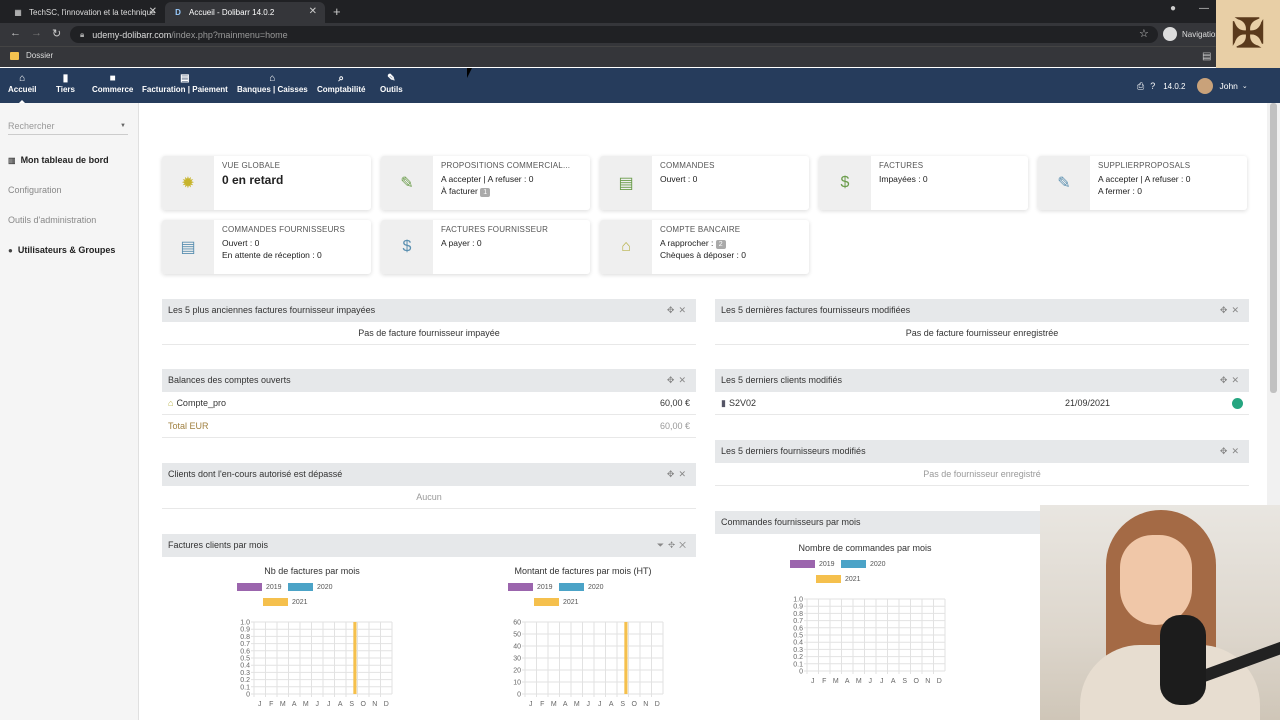 Image resolution: width=1280 pixels, height=720 pixels. What do you see at coordinates (65, 83) in the screenshot?
I see `menu-tiers: ▮ Tiers` at bounding box center [65, 83].